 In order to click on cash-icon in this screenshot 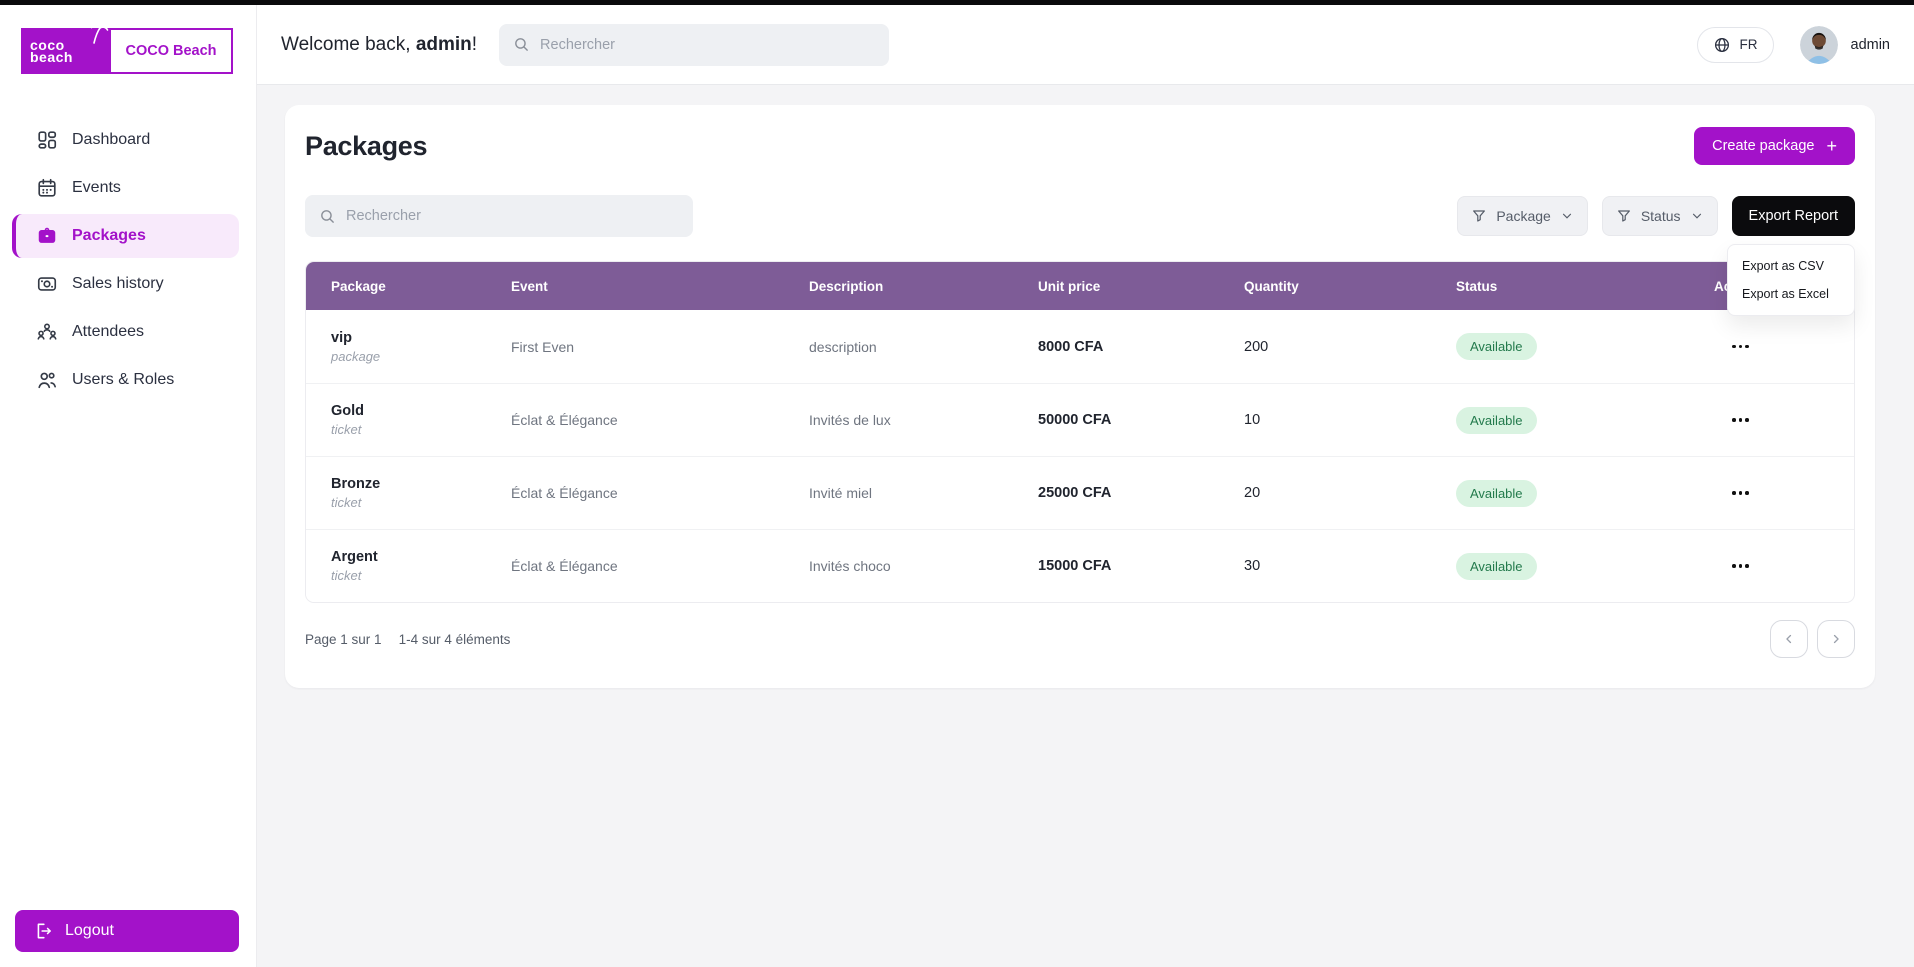, I will do `click(47, 284)`.